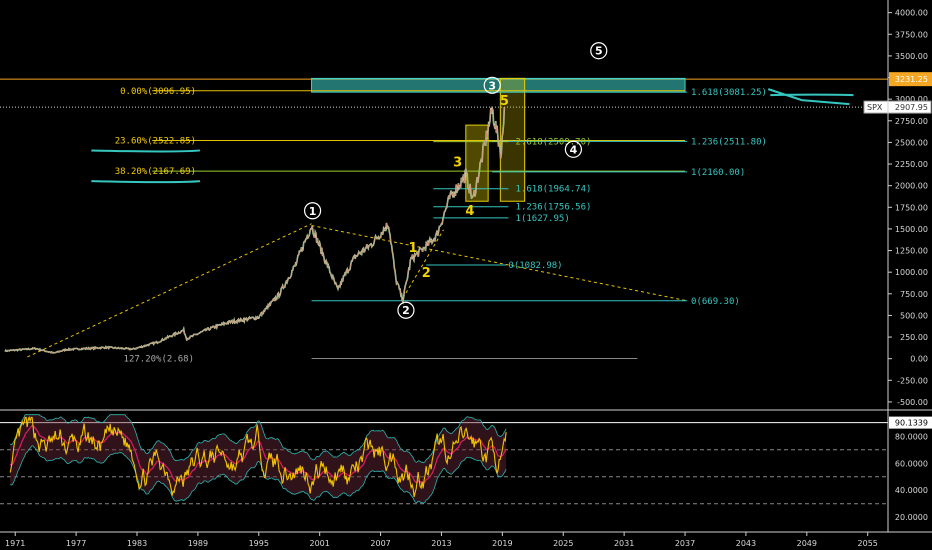 The image size is (932, 550). I want to click on wave-minor-2: 2, so click(426, 273).